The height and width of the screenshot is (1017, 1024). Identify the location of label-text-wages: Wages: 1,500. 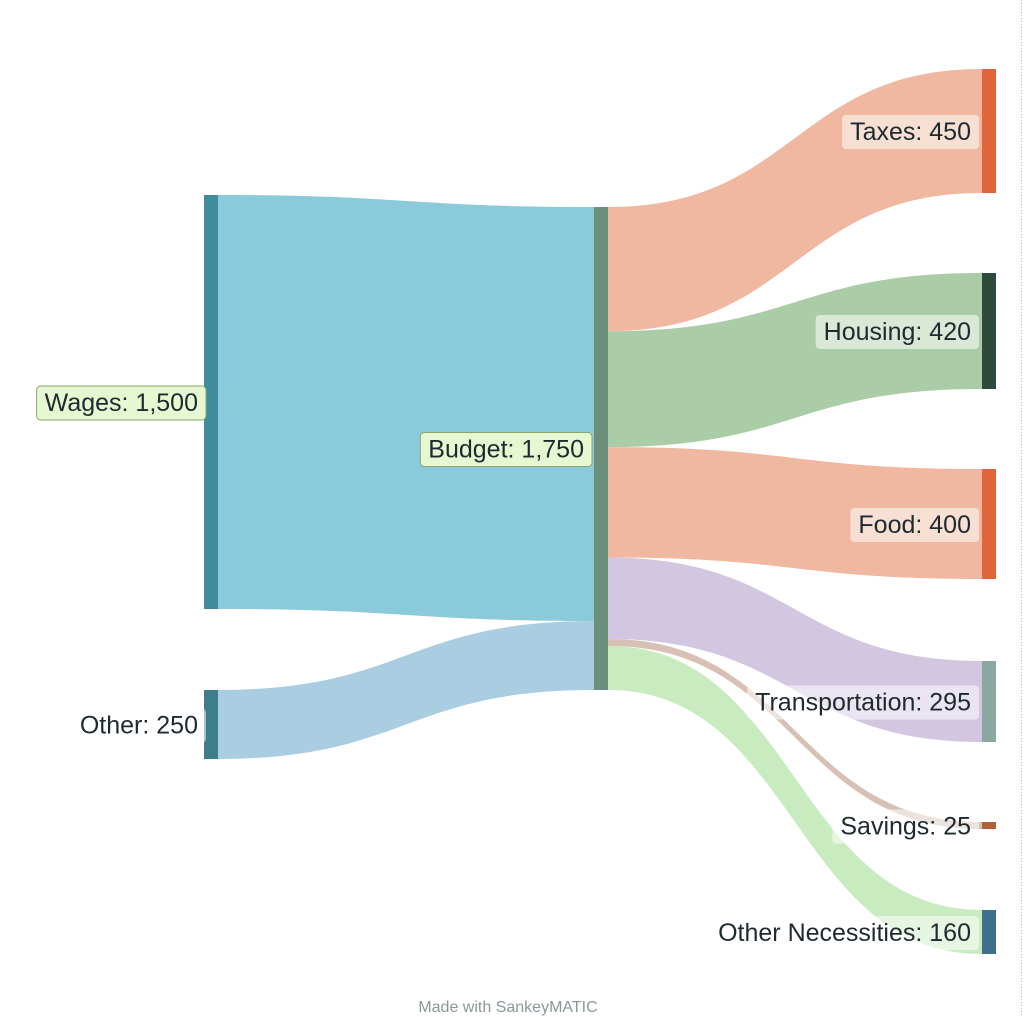
(121, 403).